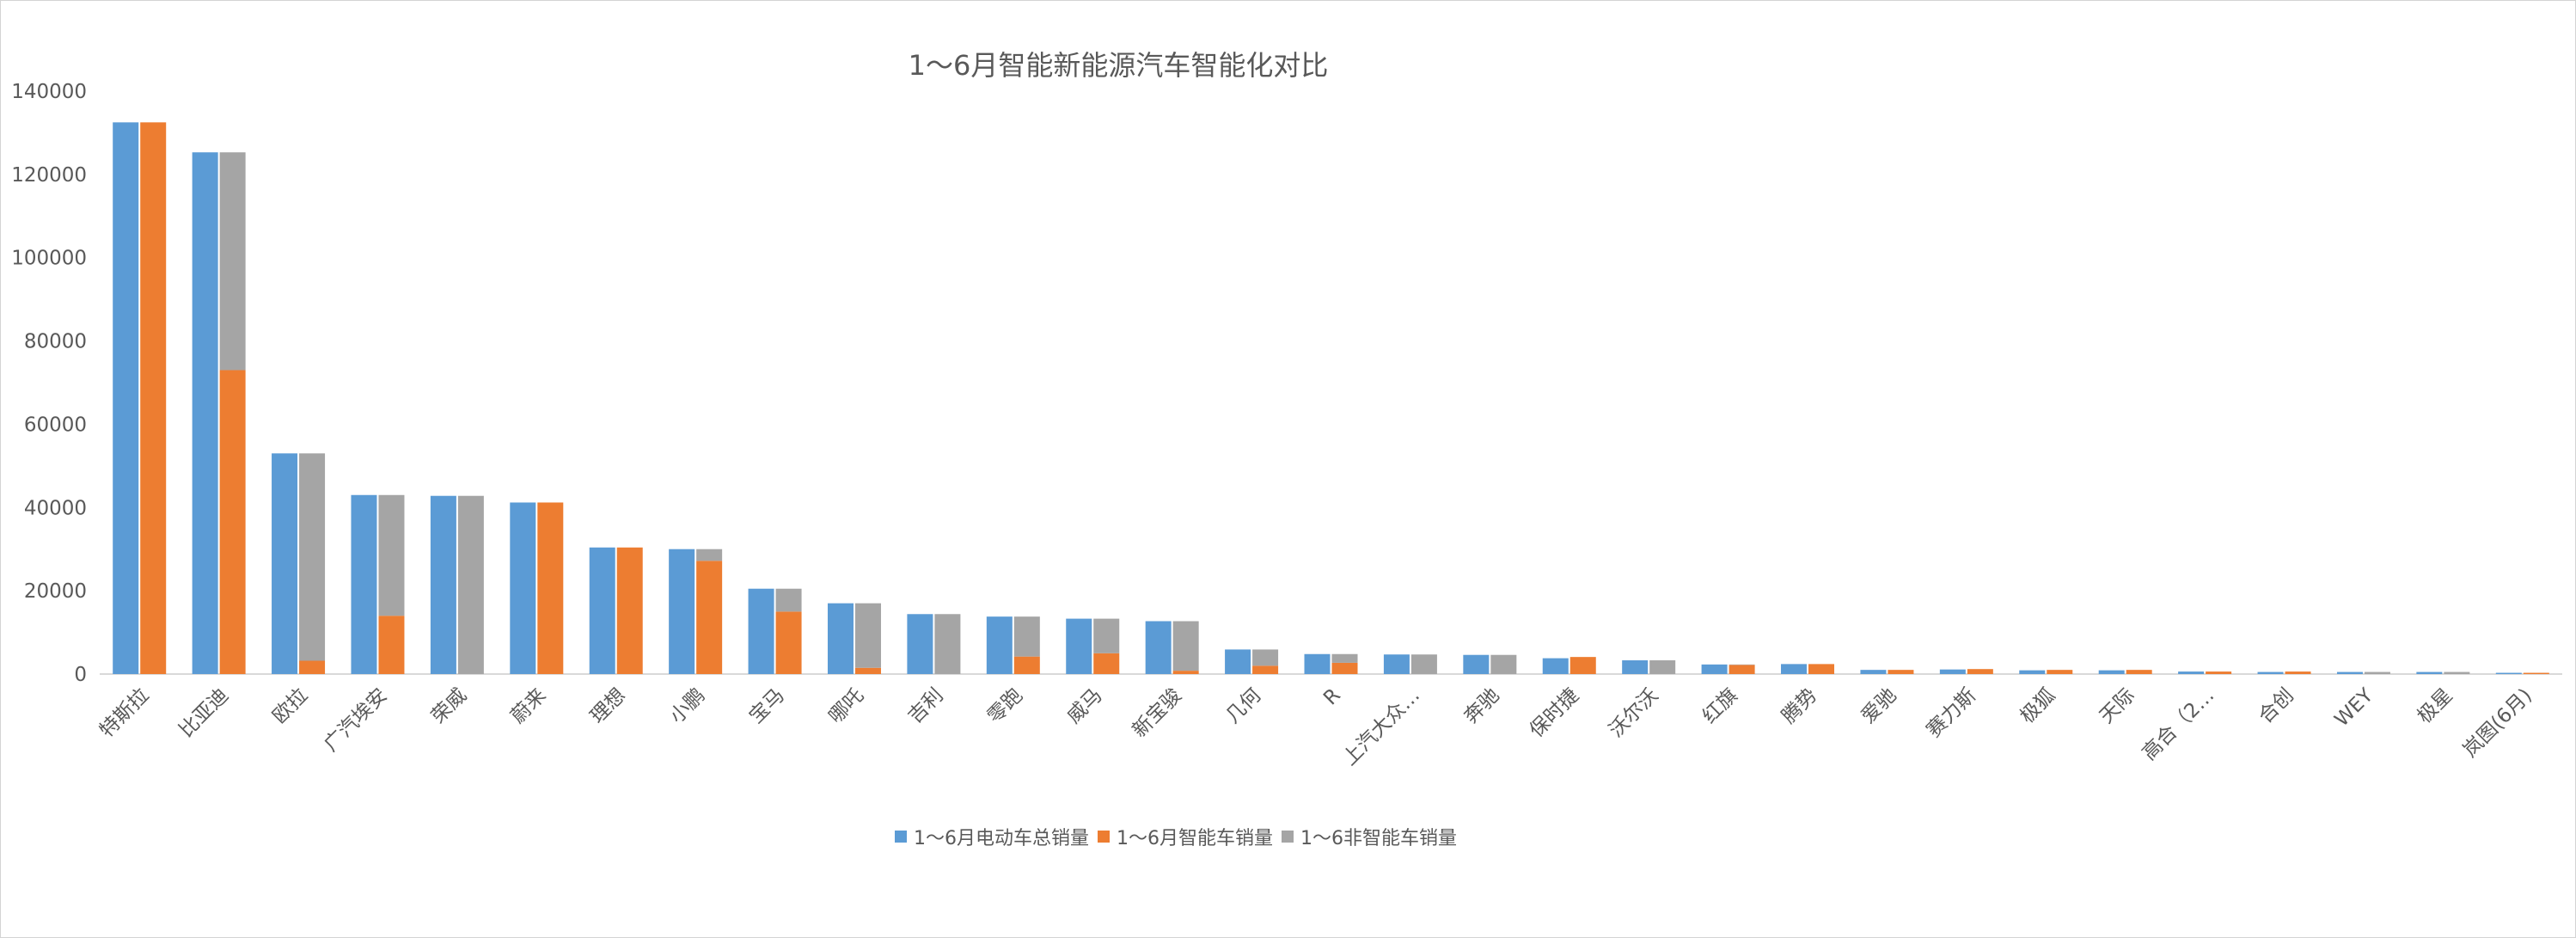 Image resolution: width=2576 pixels, height=938 pixels. What do you see at coordinates (1879, 706) in the screenshot?
I see `category-label: 爱驰` at bounding box center [1879, 706].